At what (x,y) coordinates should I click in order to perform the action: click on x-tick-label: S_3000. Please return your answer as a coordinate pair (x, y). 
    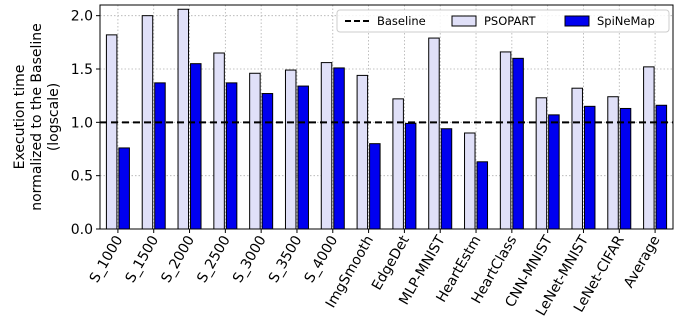
    Looking at the image, I should click on (250, 259).